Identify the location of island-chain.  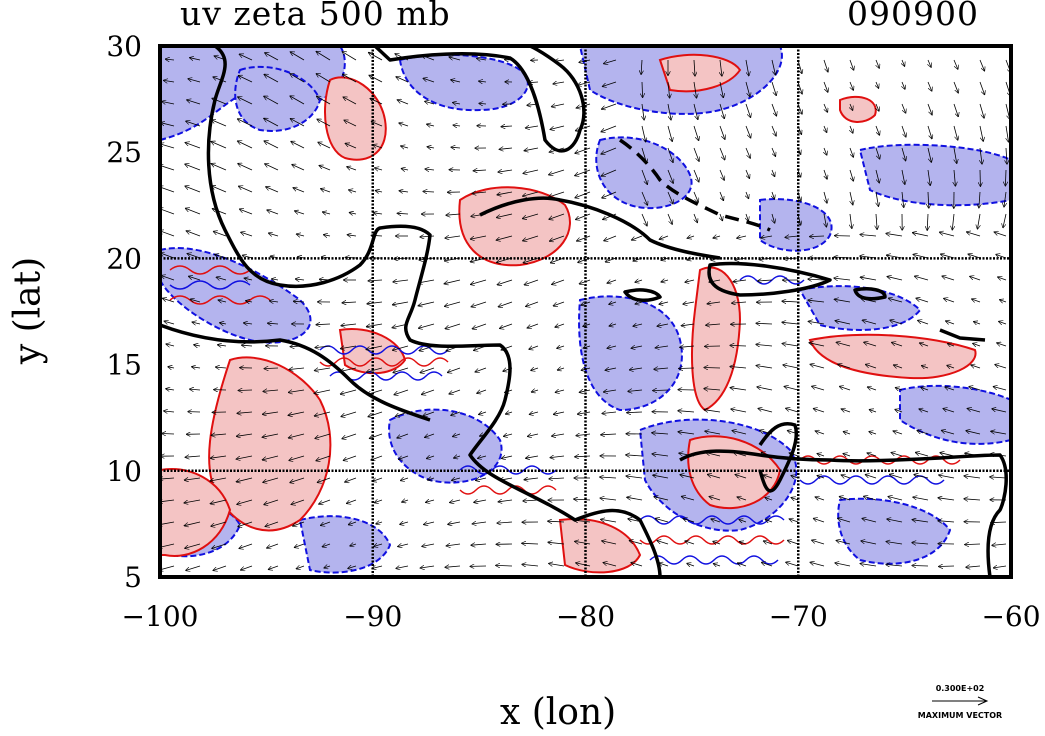
(695, 185).